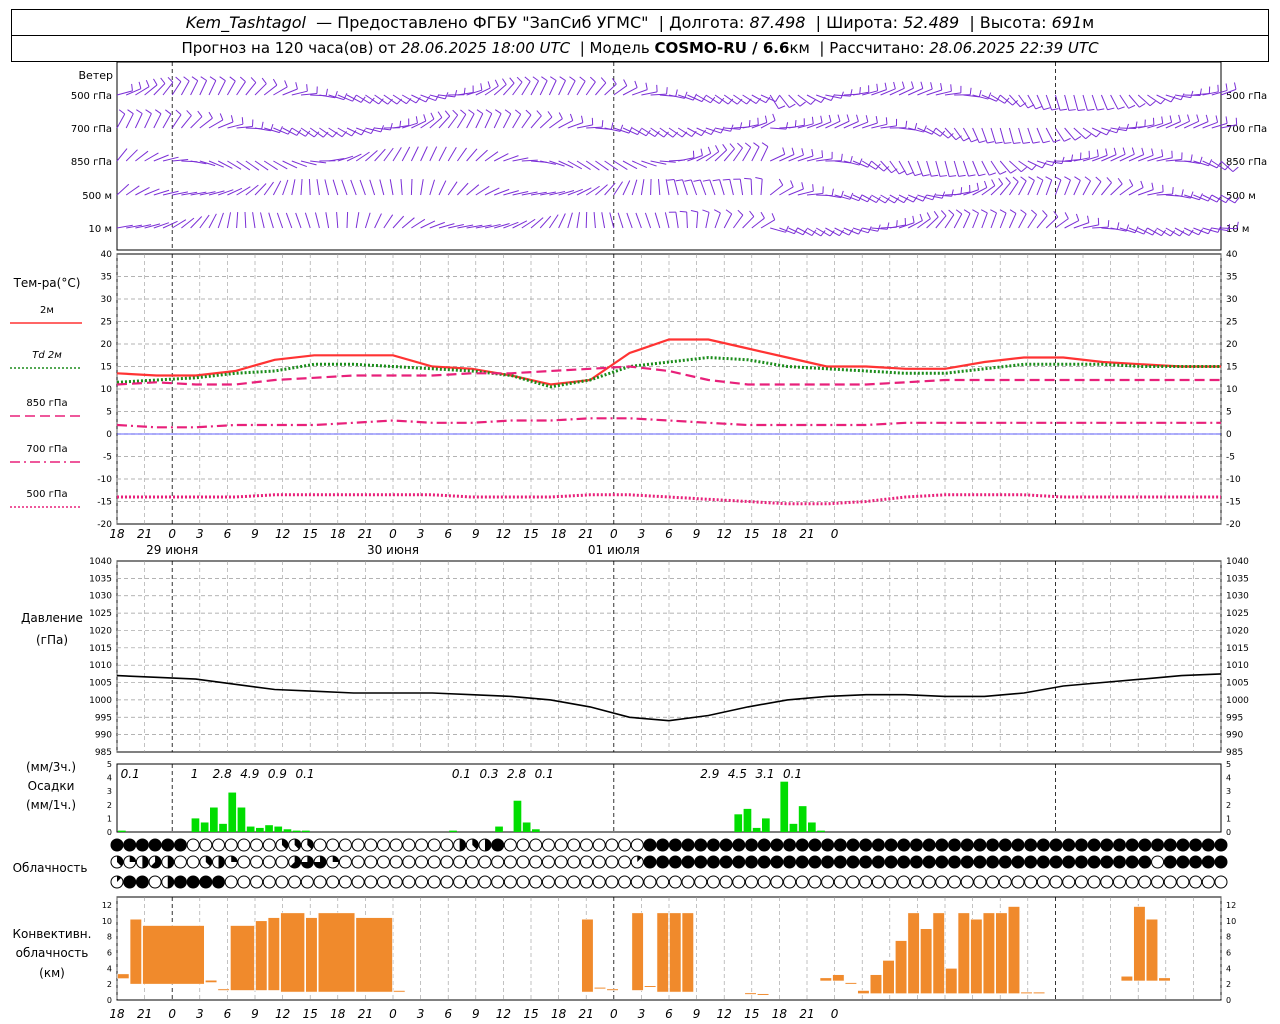 The width and height of the screenshot is (1280, 1024). What do you see at coordinates (52, 618) in the screenshot?
I see `pressure-title: Давление` at bounding box center [52, 618].